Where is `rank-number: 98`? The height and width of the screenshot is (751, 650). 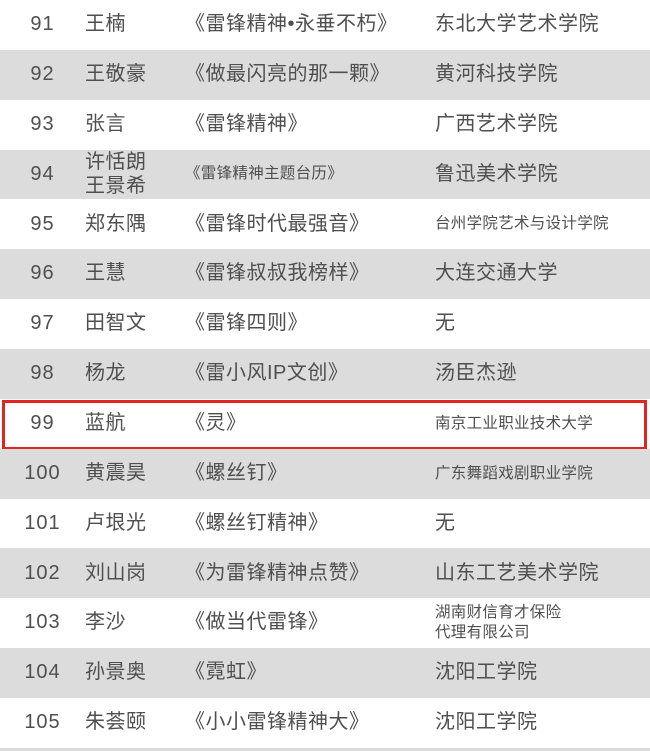 rank-number: 98 is located at coordinates (42, 373).